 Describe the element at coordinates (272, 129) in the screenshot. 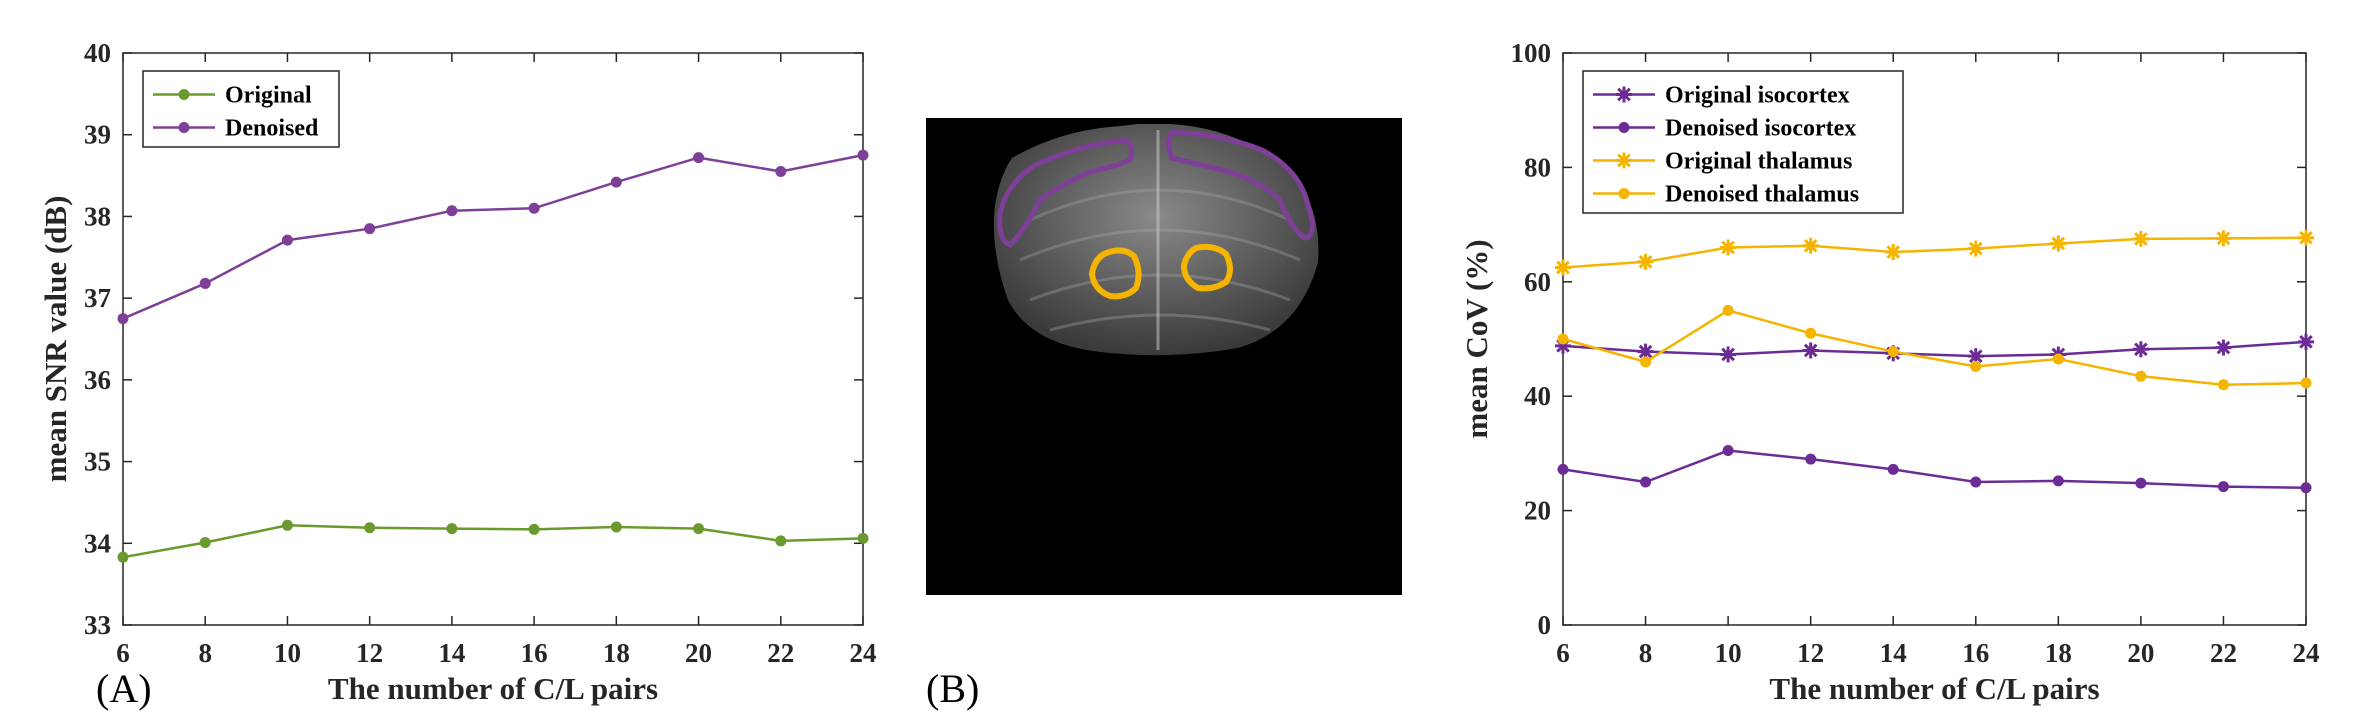

I see `legend-label: Denoised` at that location.